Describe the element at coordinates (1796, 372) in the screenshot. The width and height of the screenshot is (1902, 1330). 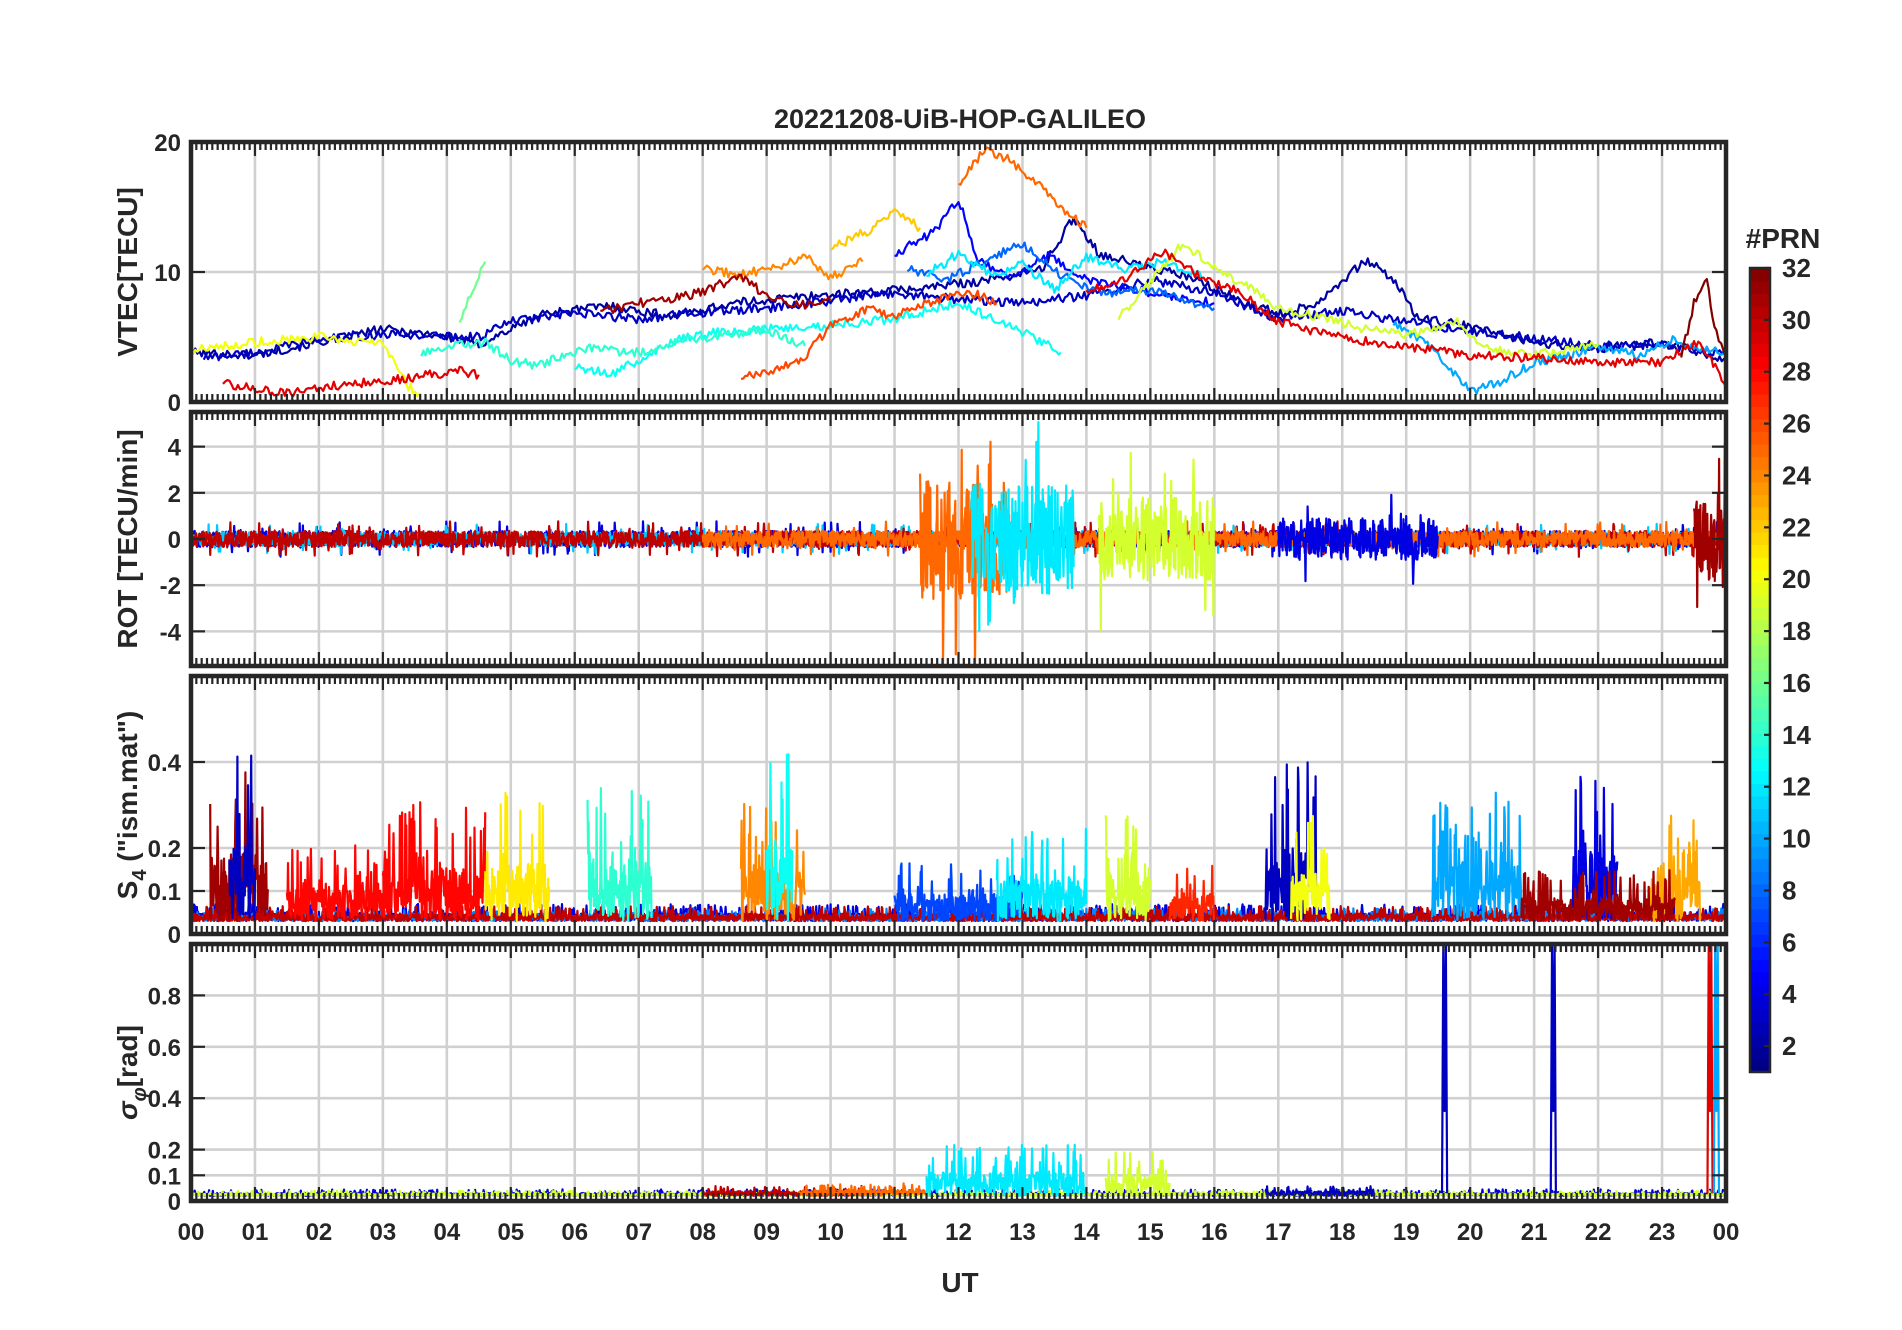
I see `colorbar-tick-label: 28` at that location.